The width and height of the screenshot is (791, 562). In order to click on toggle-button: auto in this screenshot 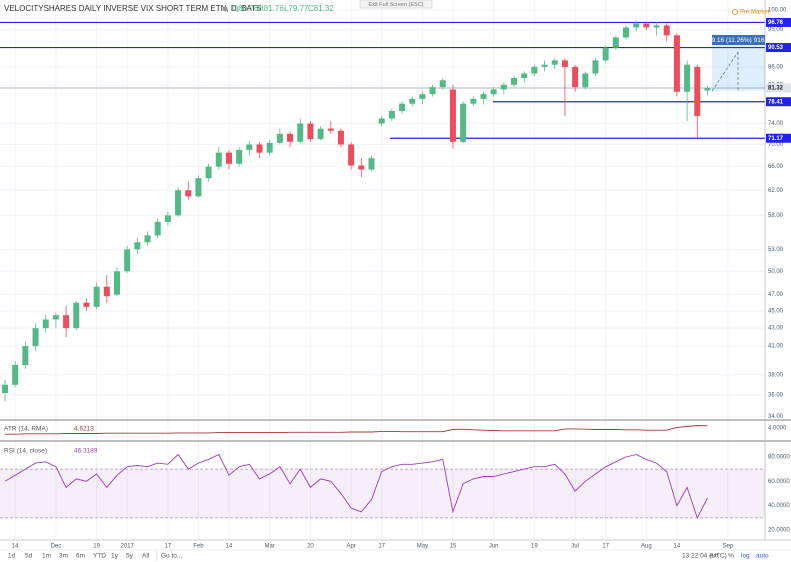, I will do `click(762, 556)`.